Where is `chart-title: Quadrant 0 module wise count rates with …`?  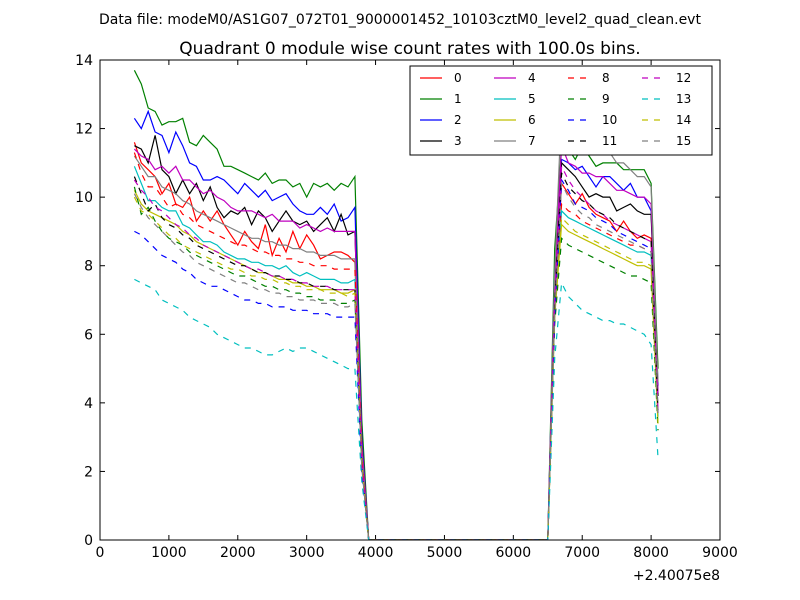
chart-title: Quadrant 0 module wise count rates with … is located at coordinates (409, 49).